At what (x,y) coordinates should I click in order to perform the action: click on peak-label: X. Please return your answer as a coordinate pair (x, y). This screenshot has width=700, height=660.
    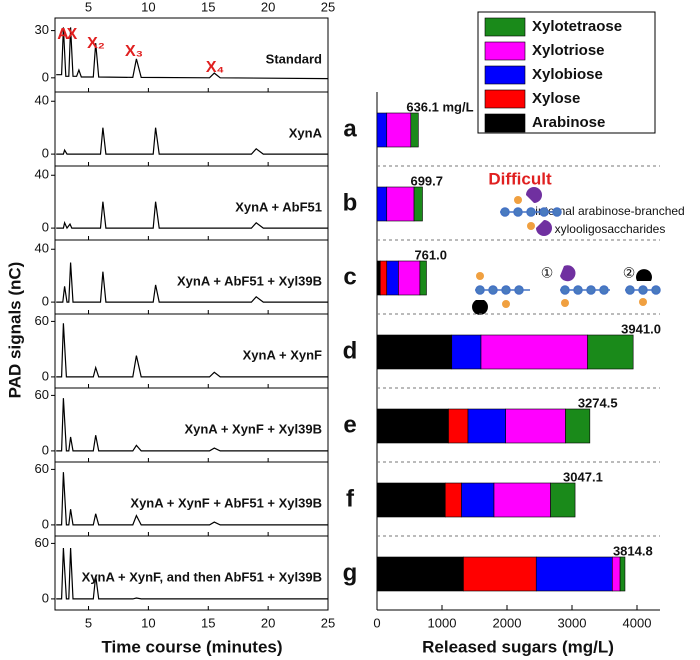
    Looking at the image, I should click on (72, 34).